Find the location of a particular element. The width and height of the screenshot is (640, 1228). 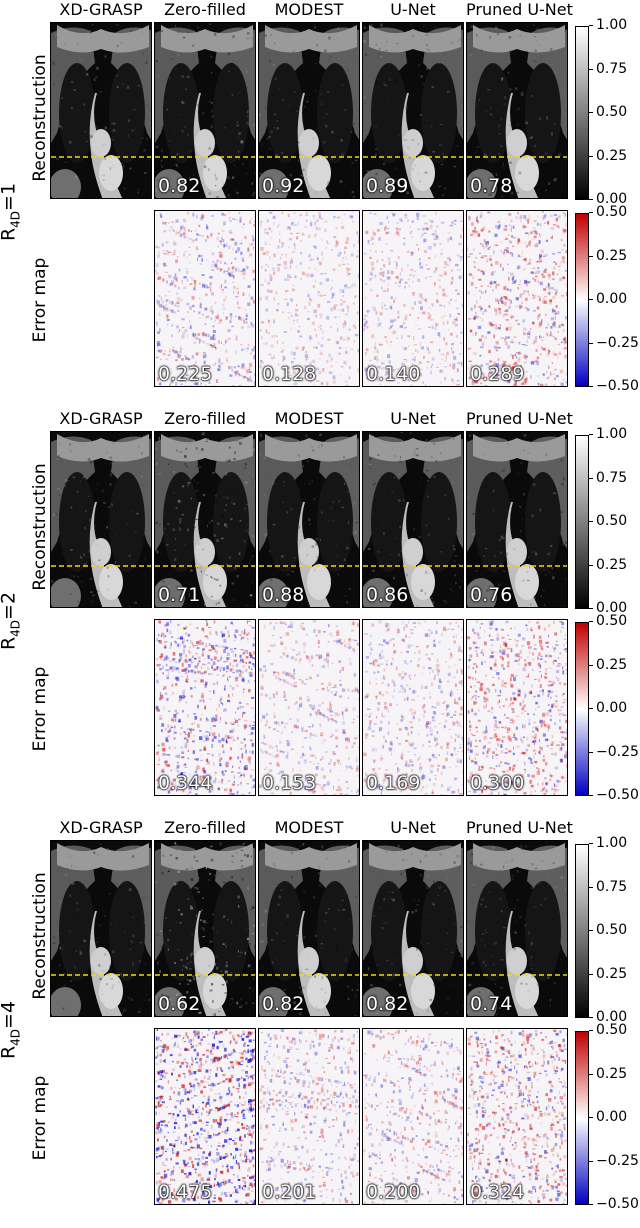

error-map-panel: 0.300 is located at coordinates (517, 707).